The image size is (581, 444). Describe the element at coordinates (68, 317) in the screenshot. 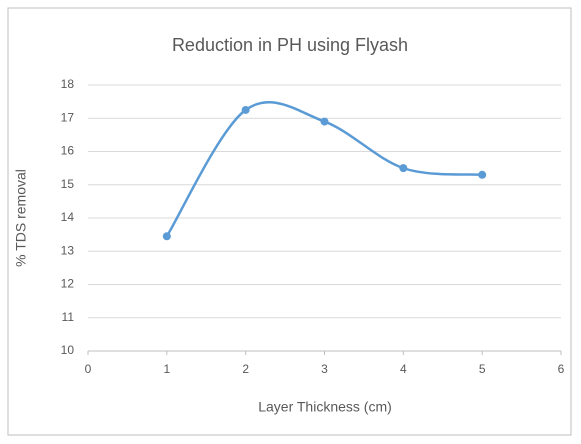

I see `y-tick-label: 11` at that location.